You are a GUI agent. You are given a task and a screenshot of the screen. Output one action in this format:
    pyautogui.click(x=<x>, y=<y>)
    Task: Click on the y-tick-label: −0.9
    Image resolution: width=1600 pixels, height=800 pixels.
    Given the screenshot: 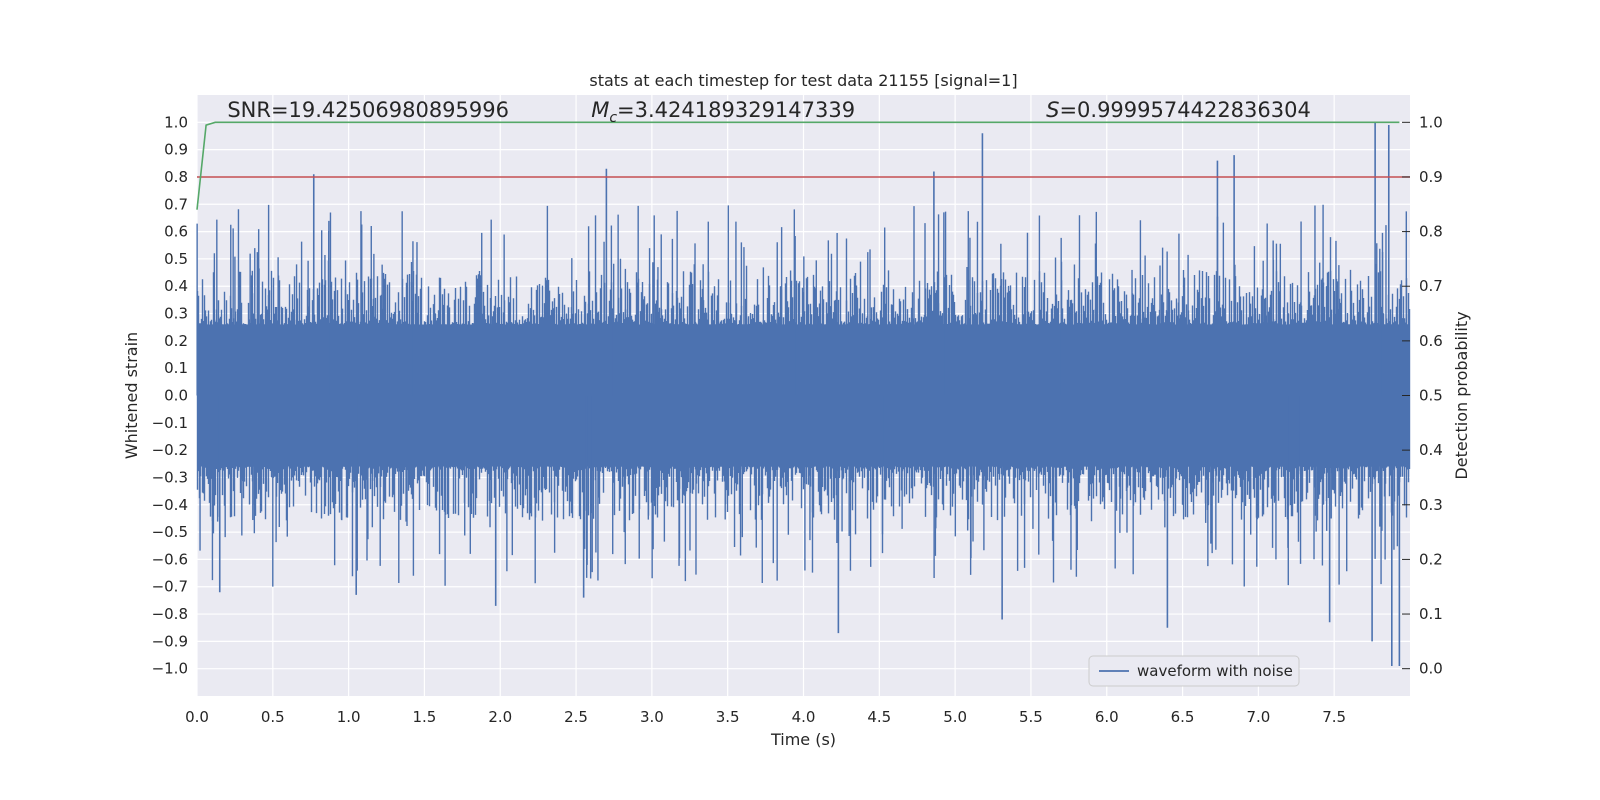 What is the action you would take?
    pyautogui.click(x=170, y=641)
    